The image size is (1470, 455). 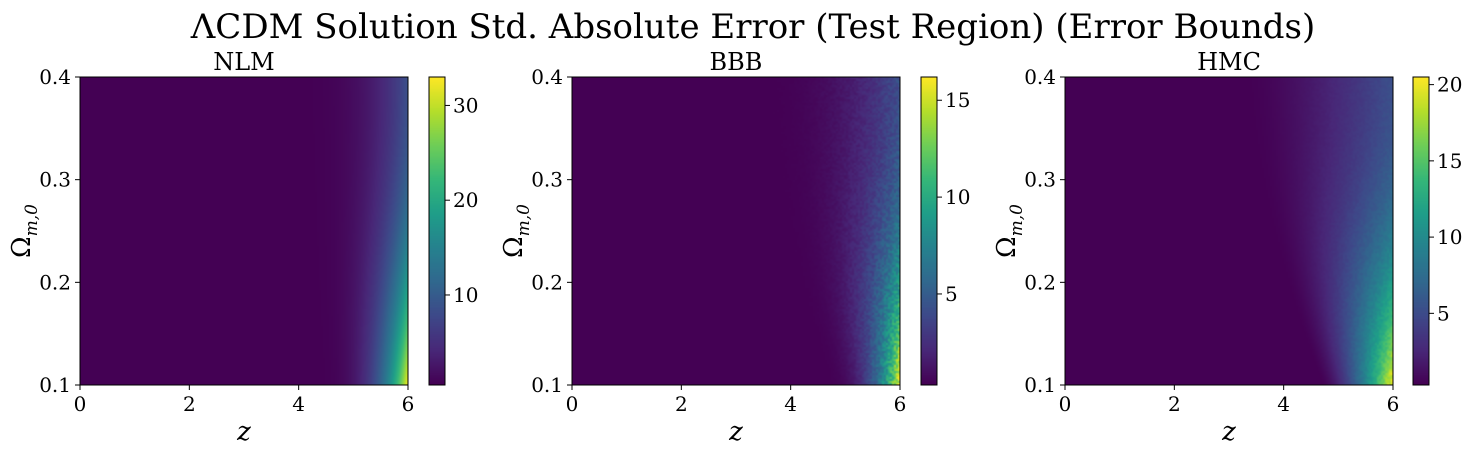 What do you see at coordinates (1445, 199) in the screenshot?
I see `colorbar-axis: 5 10 15 20` at bounding box center [1445, 199].